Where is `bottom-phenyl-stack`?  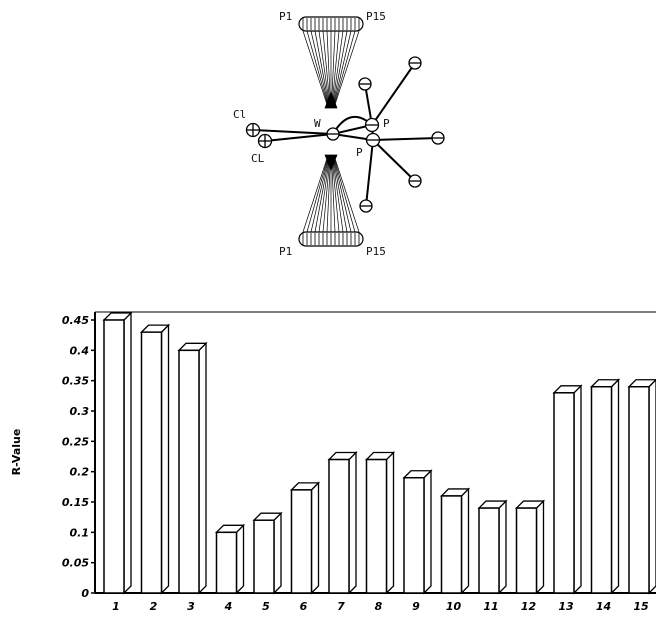 bottom-phenyl-stack is located at coordinates (331, 239).